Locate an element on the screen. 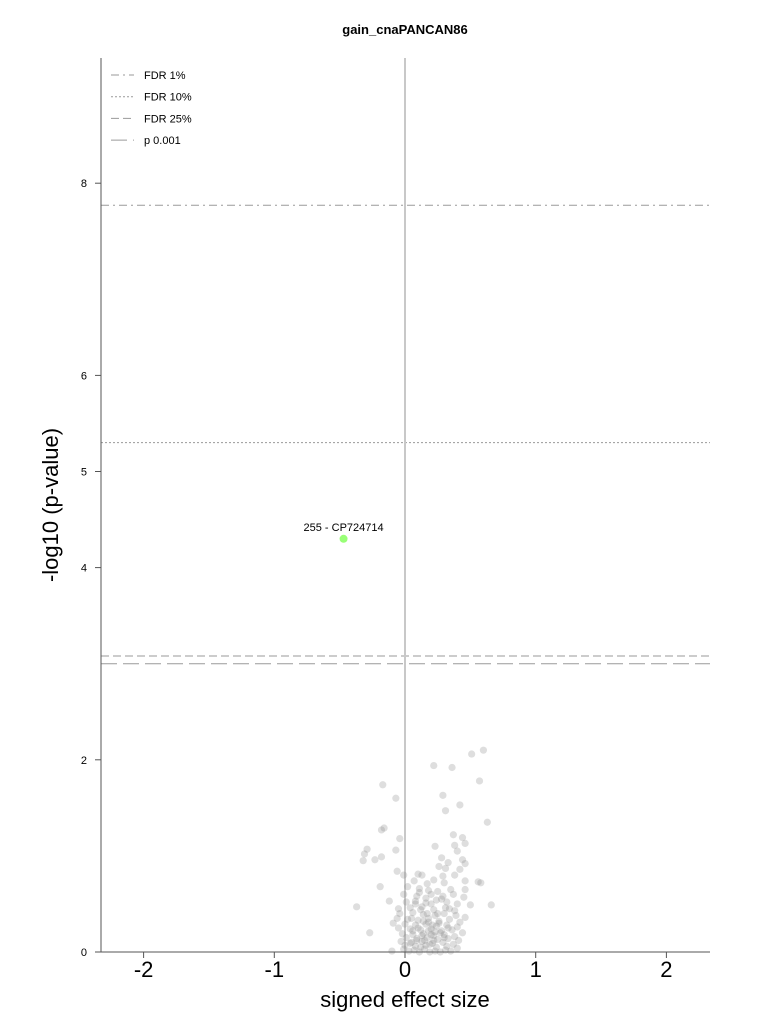  x-tick-label: -1 is located at coordinates (275, 969).